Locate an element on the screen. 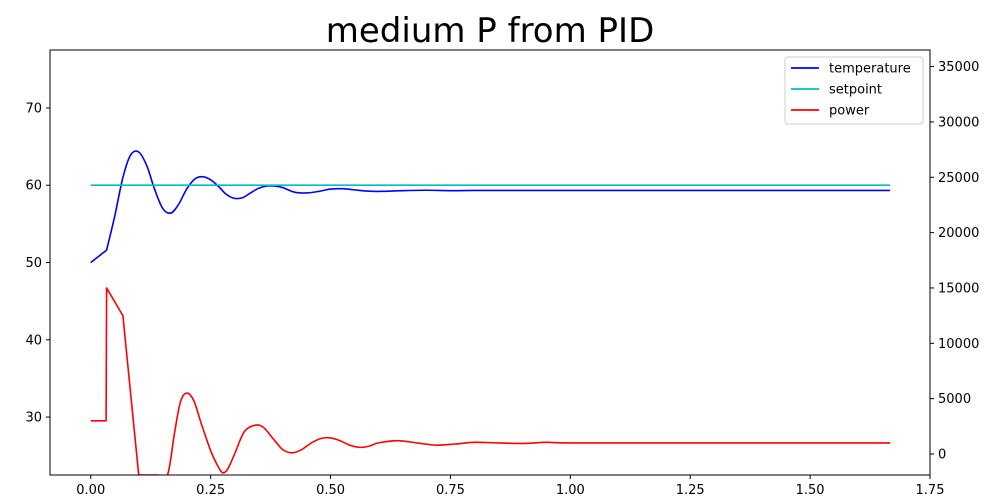  y-left-tick-label: 30 is located at coordinates (33, 418).